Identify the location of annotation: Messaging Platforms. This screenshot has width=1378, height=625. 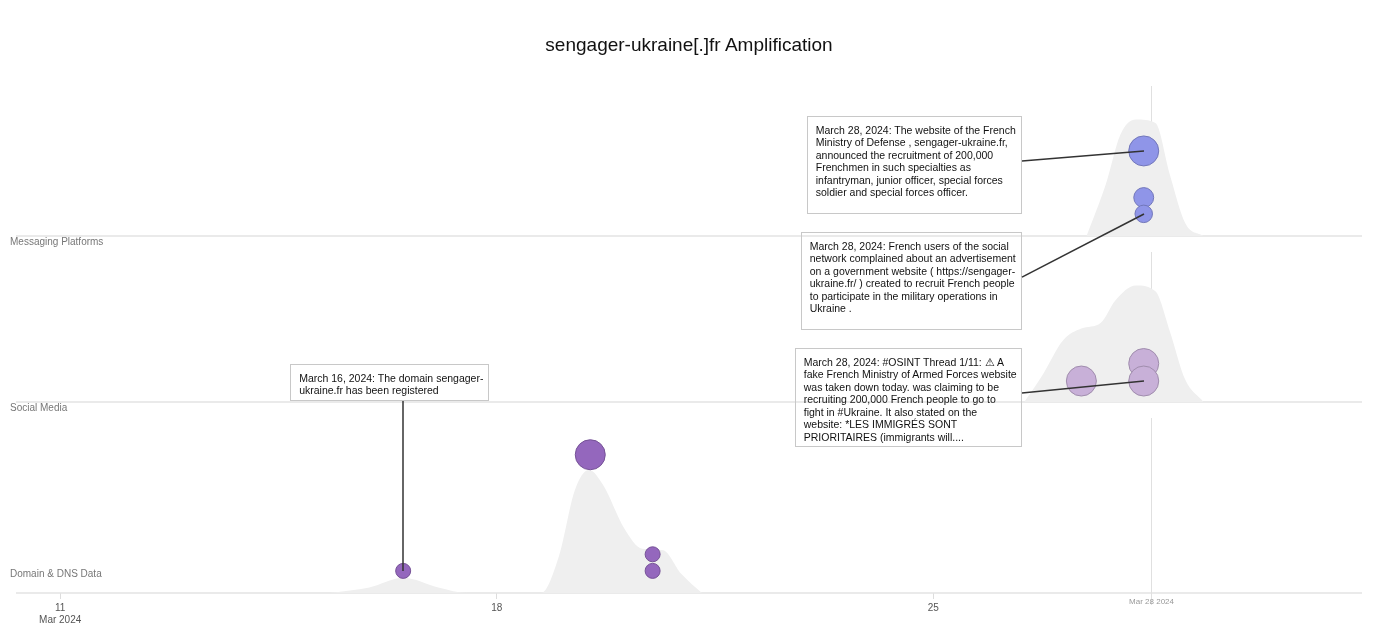
(57, 241).